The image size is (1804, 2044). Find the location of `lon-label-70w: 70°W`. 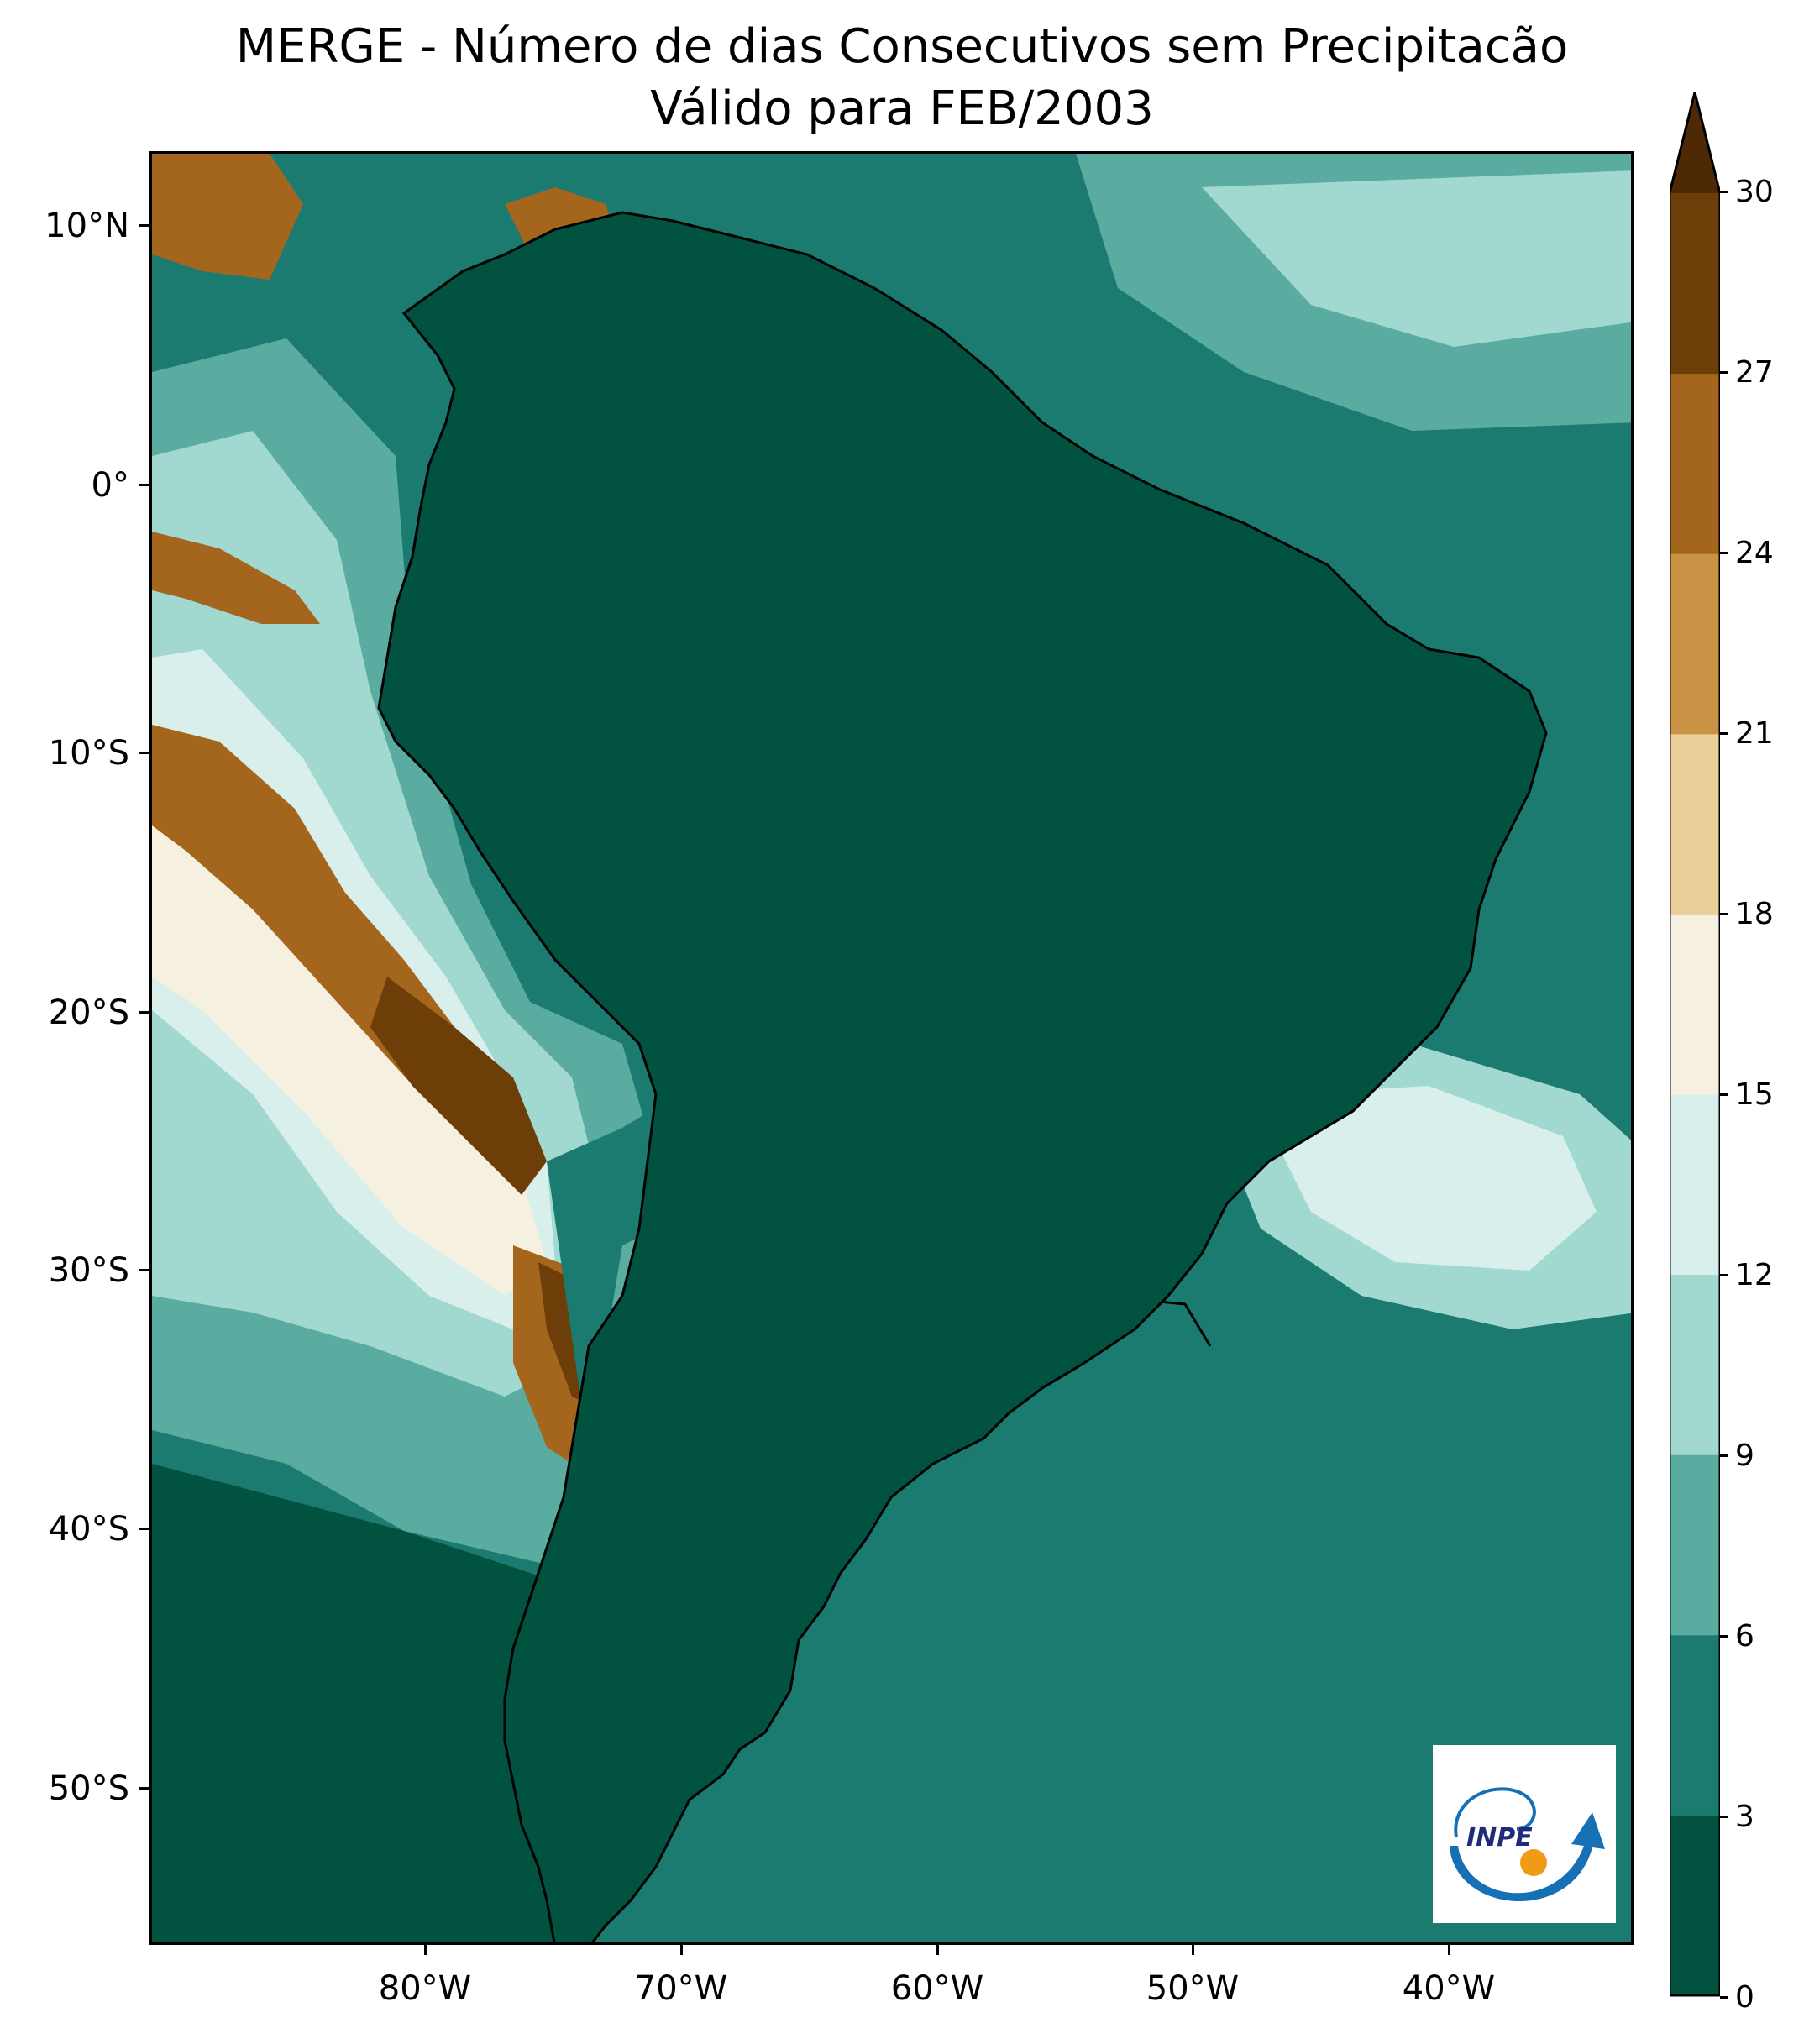

lon-label-70w: 70°W is located at coordinates (681, 1988).